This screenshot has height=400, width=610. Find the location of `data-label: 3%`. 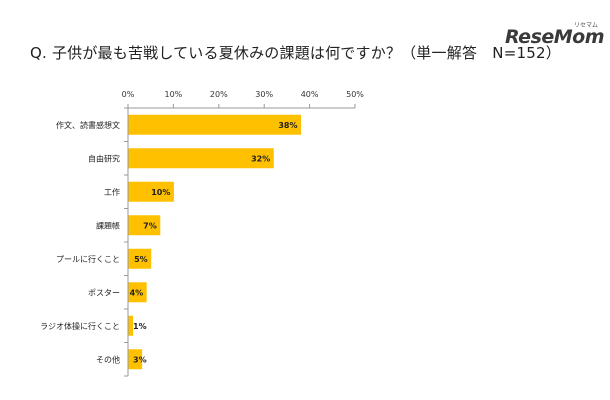

data-label: 3% is located at coordinates (140, 359).